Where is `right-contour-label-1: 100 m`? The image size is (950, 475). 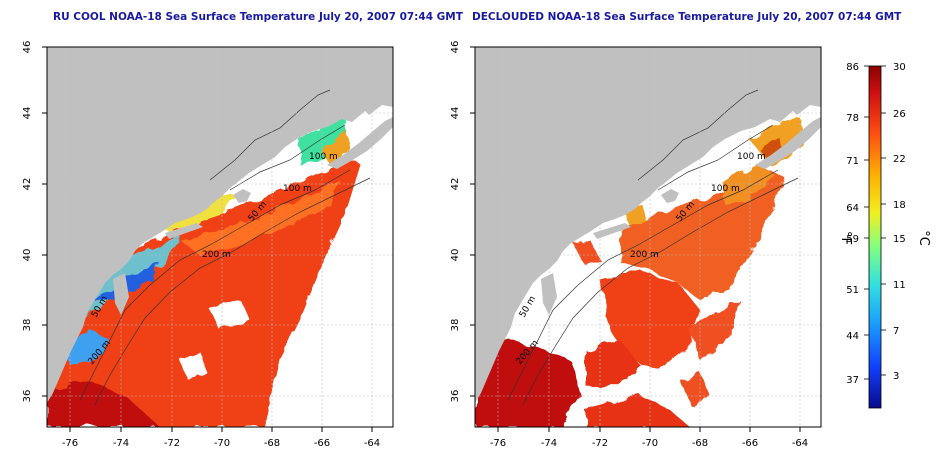
right-contour-label-1: 100 m is located at coordinates (751, 157).